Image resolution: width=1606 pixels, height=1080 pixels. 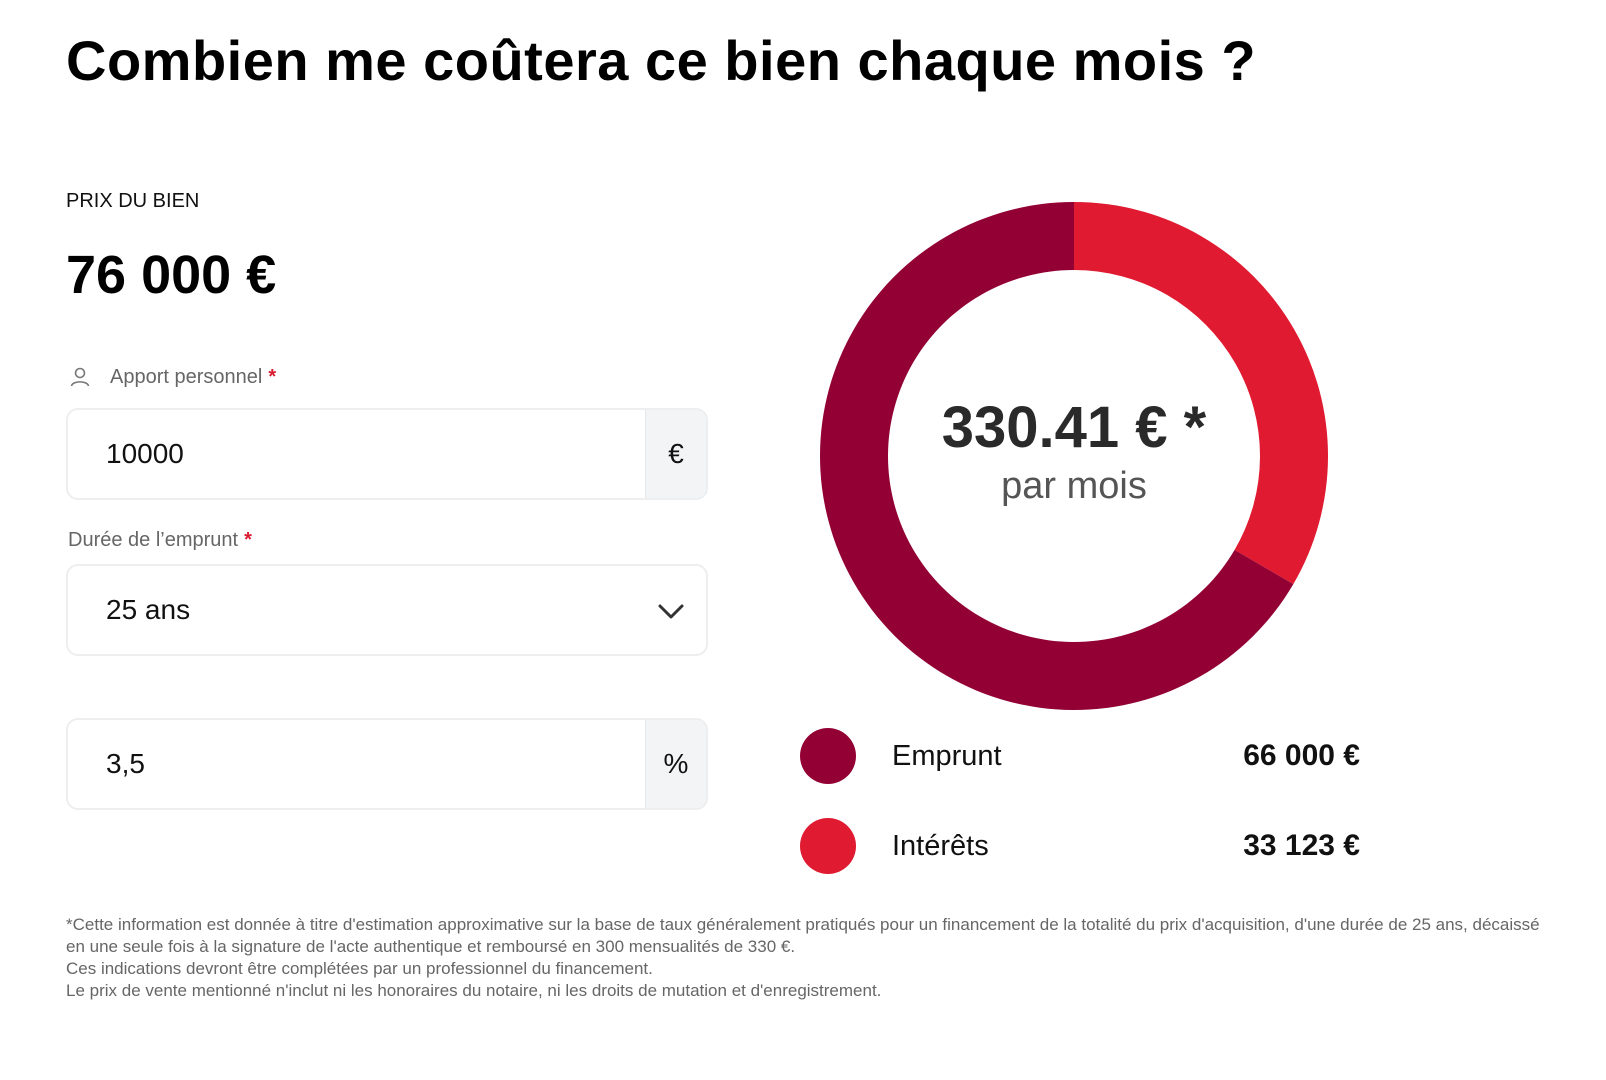 What do you see at coordinates (675, 764) in the screenshot?
I see `taux-unit: %` at bounding box center [675, 764].